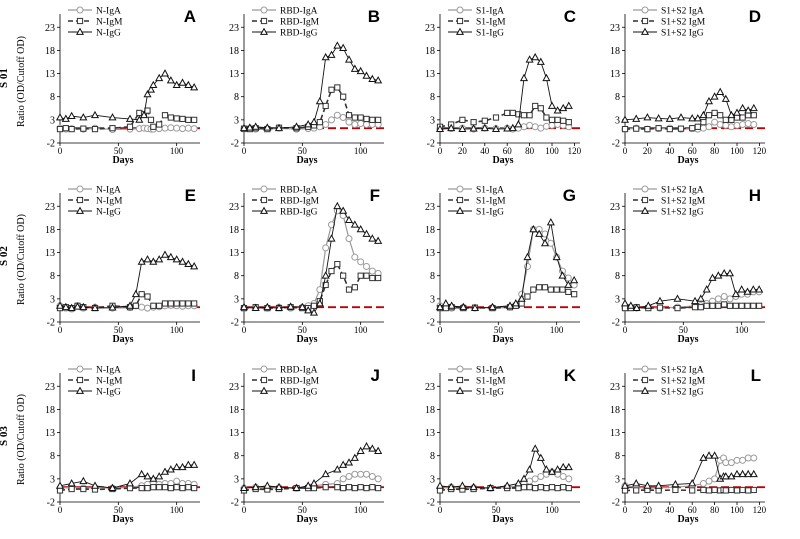 The width and height of the screenshot is (800, 539). What do you see at coordinates (570, 16) in the screenshot?
I see `panel-letter: C` at bounding box center [570, 16].